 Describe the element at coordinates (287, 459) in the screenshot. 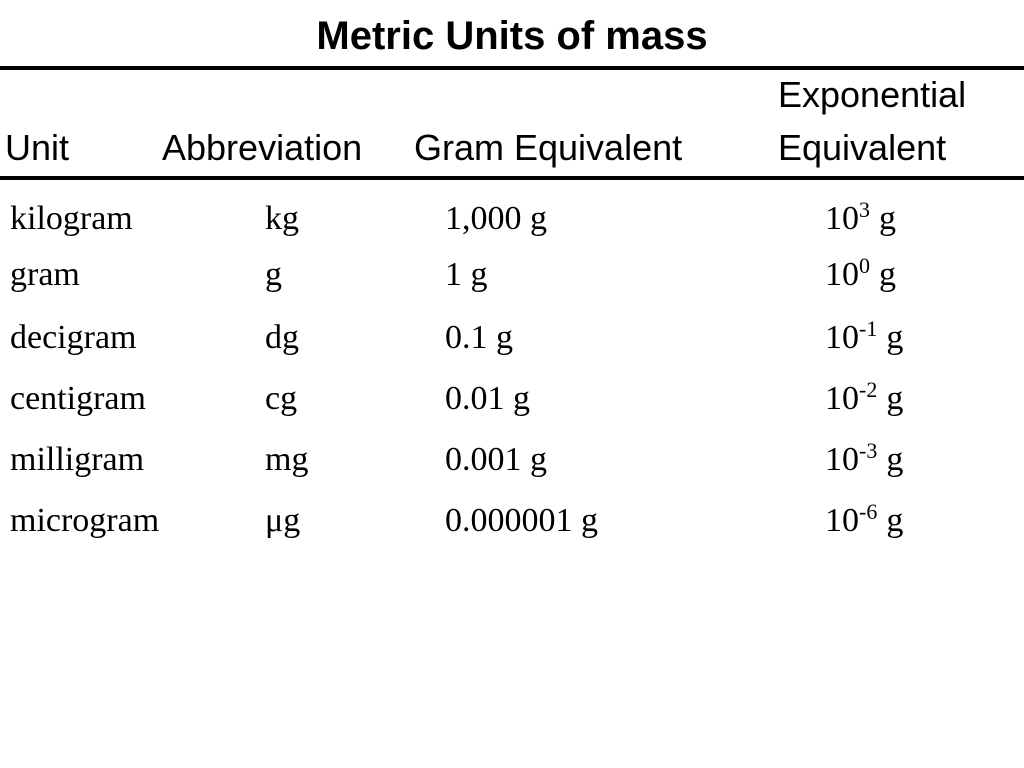

I see `table-cell: mg` at that location.